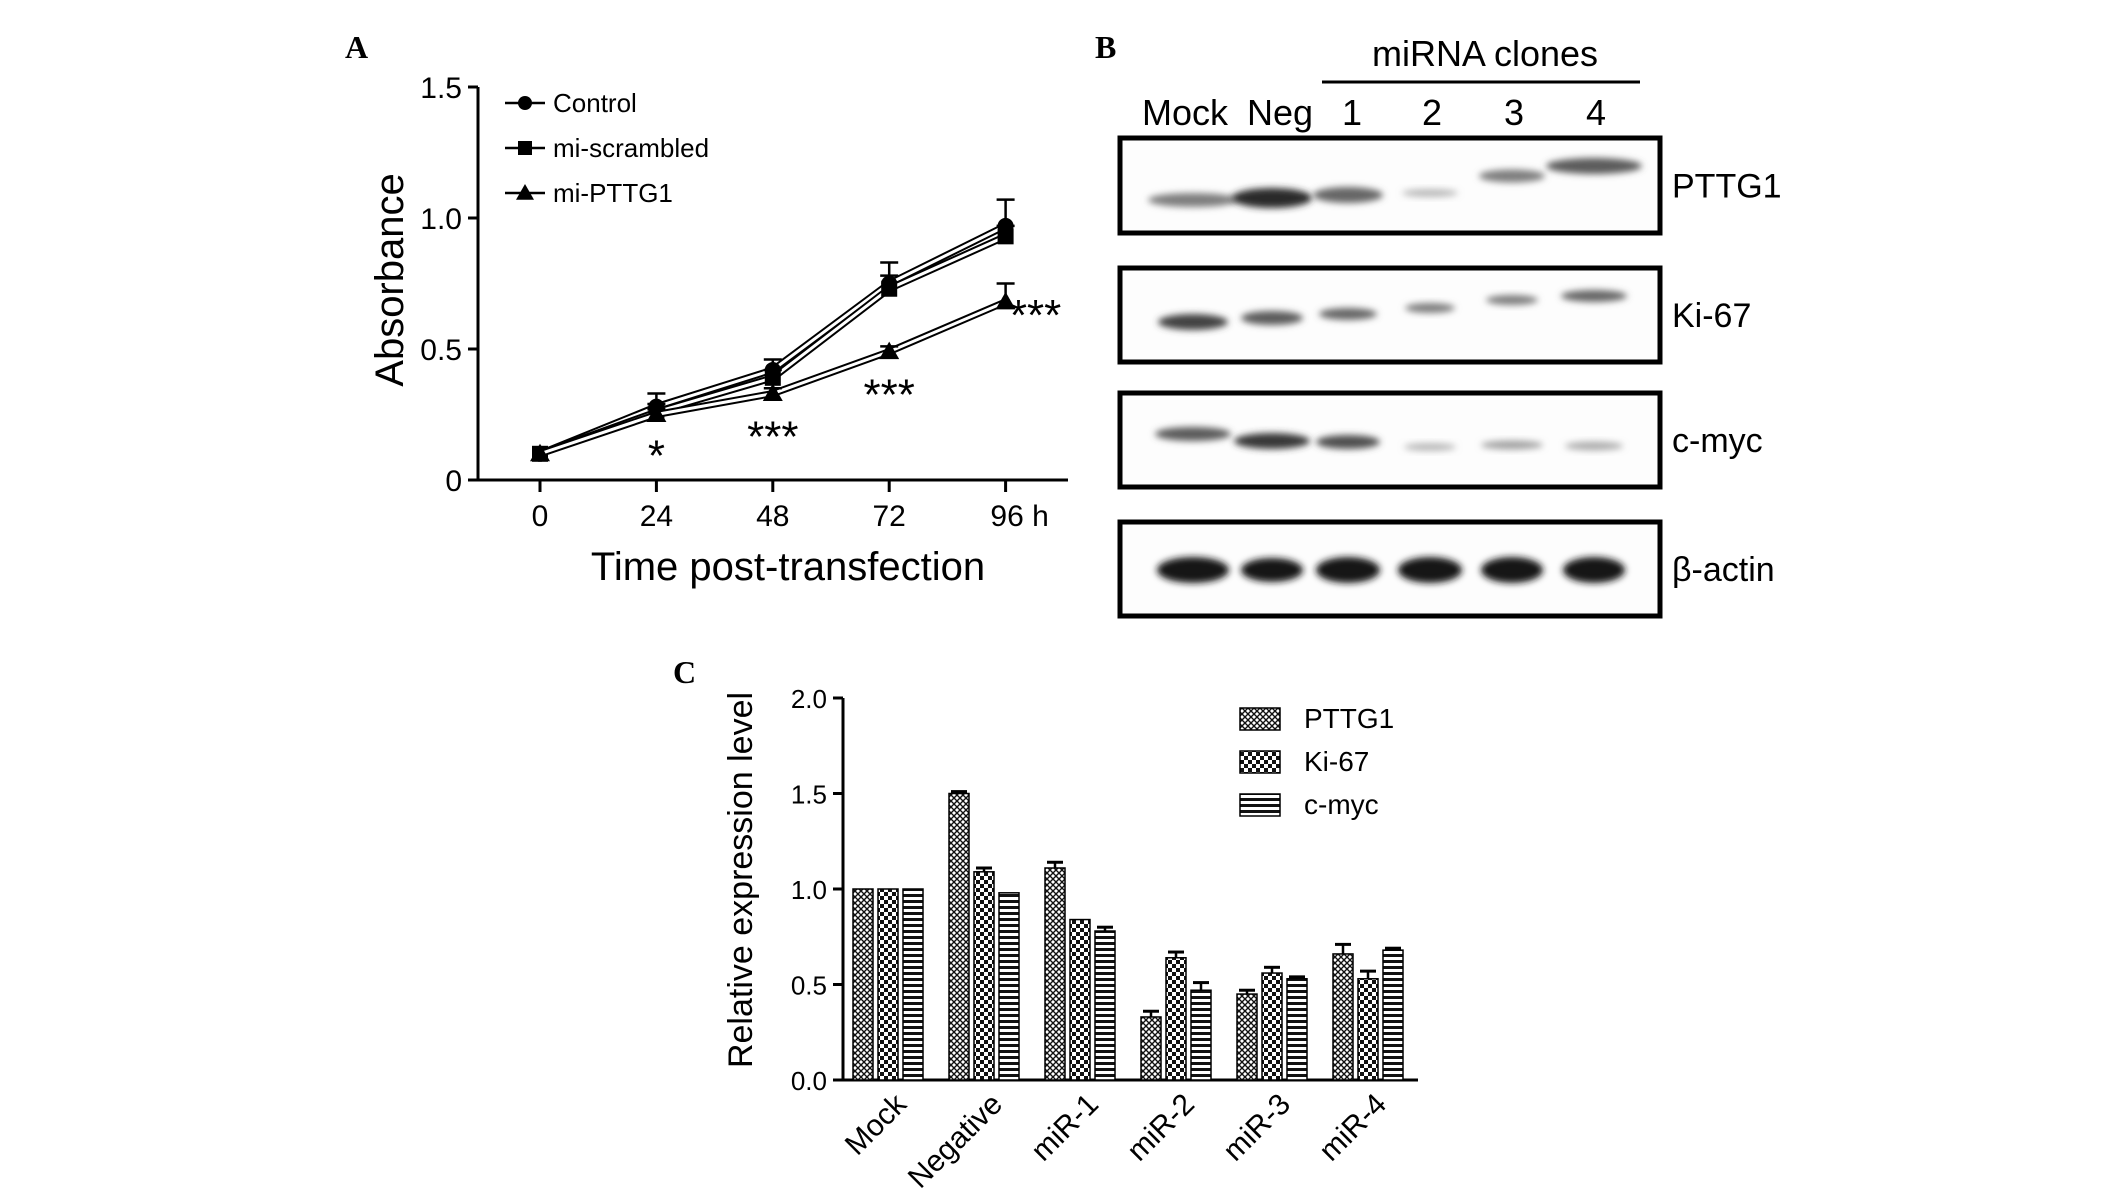  I want to click on lane-label: Mock, so click(1185, 112).